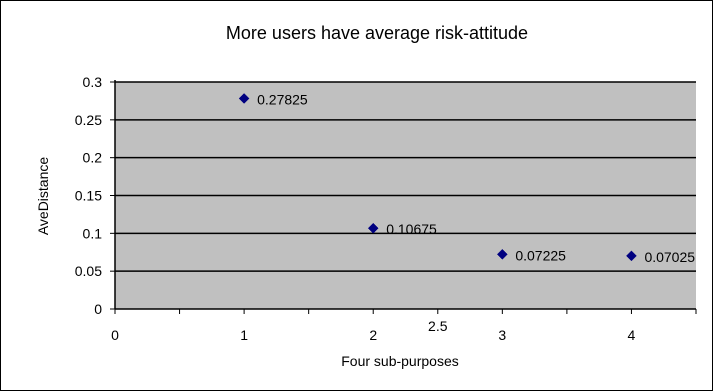 Image resolution: width=713 pixels, height=391 pixels. Describe the element at coordinates (93, 233) in the screenshot. I see `y-tick-label: 0.1` at that location.